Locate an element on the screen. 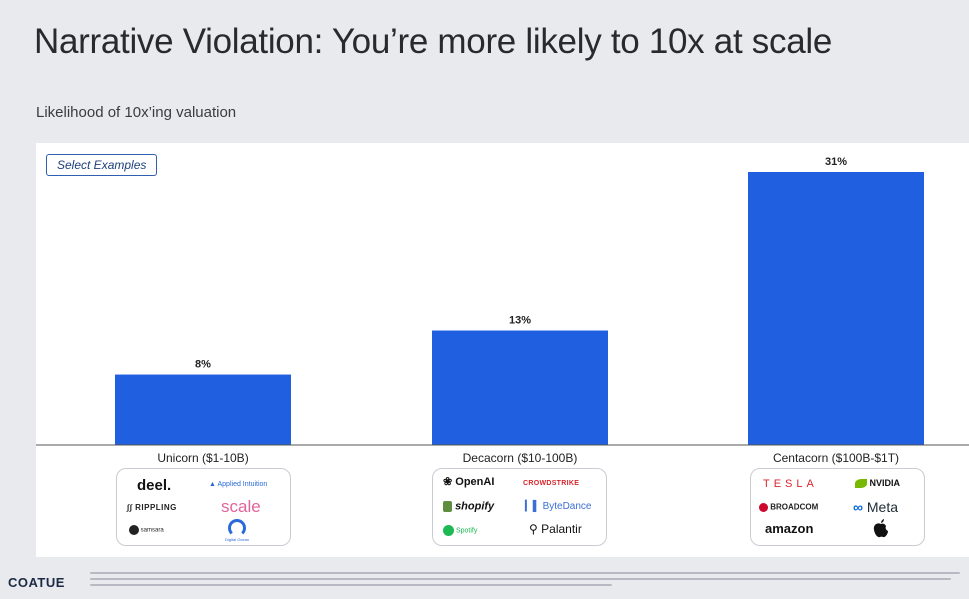 The width and height of the screenshot is (969, 599). logo-scale: scale is located at coordinates (241, 506).